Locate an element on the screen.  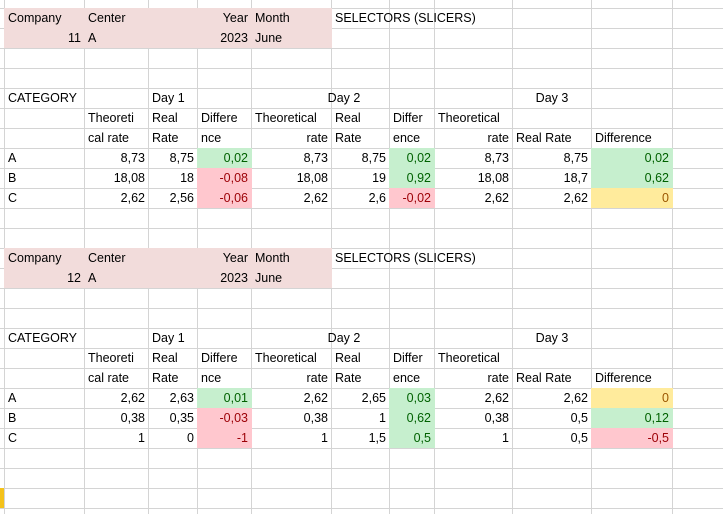
day-label: Day 3 is located at coordinates (552, 338).